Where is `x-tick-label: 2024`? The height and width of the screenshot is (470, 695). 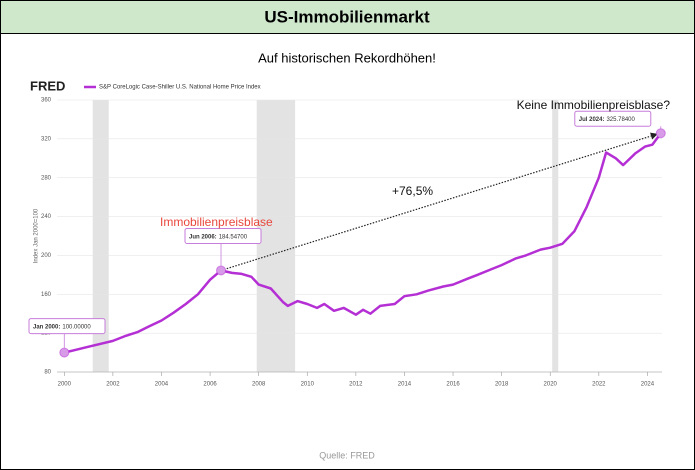
x-tick-label: 2024 is located at coordinates (648, 385).